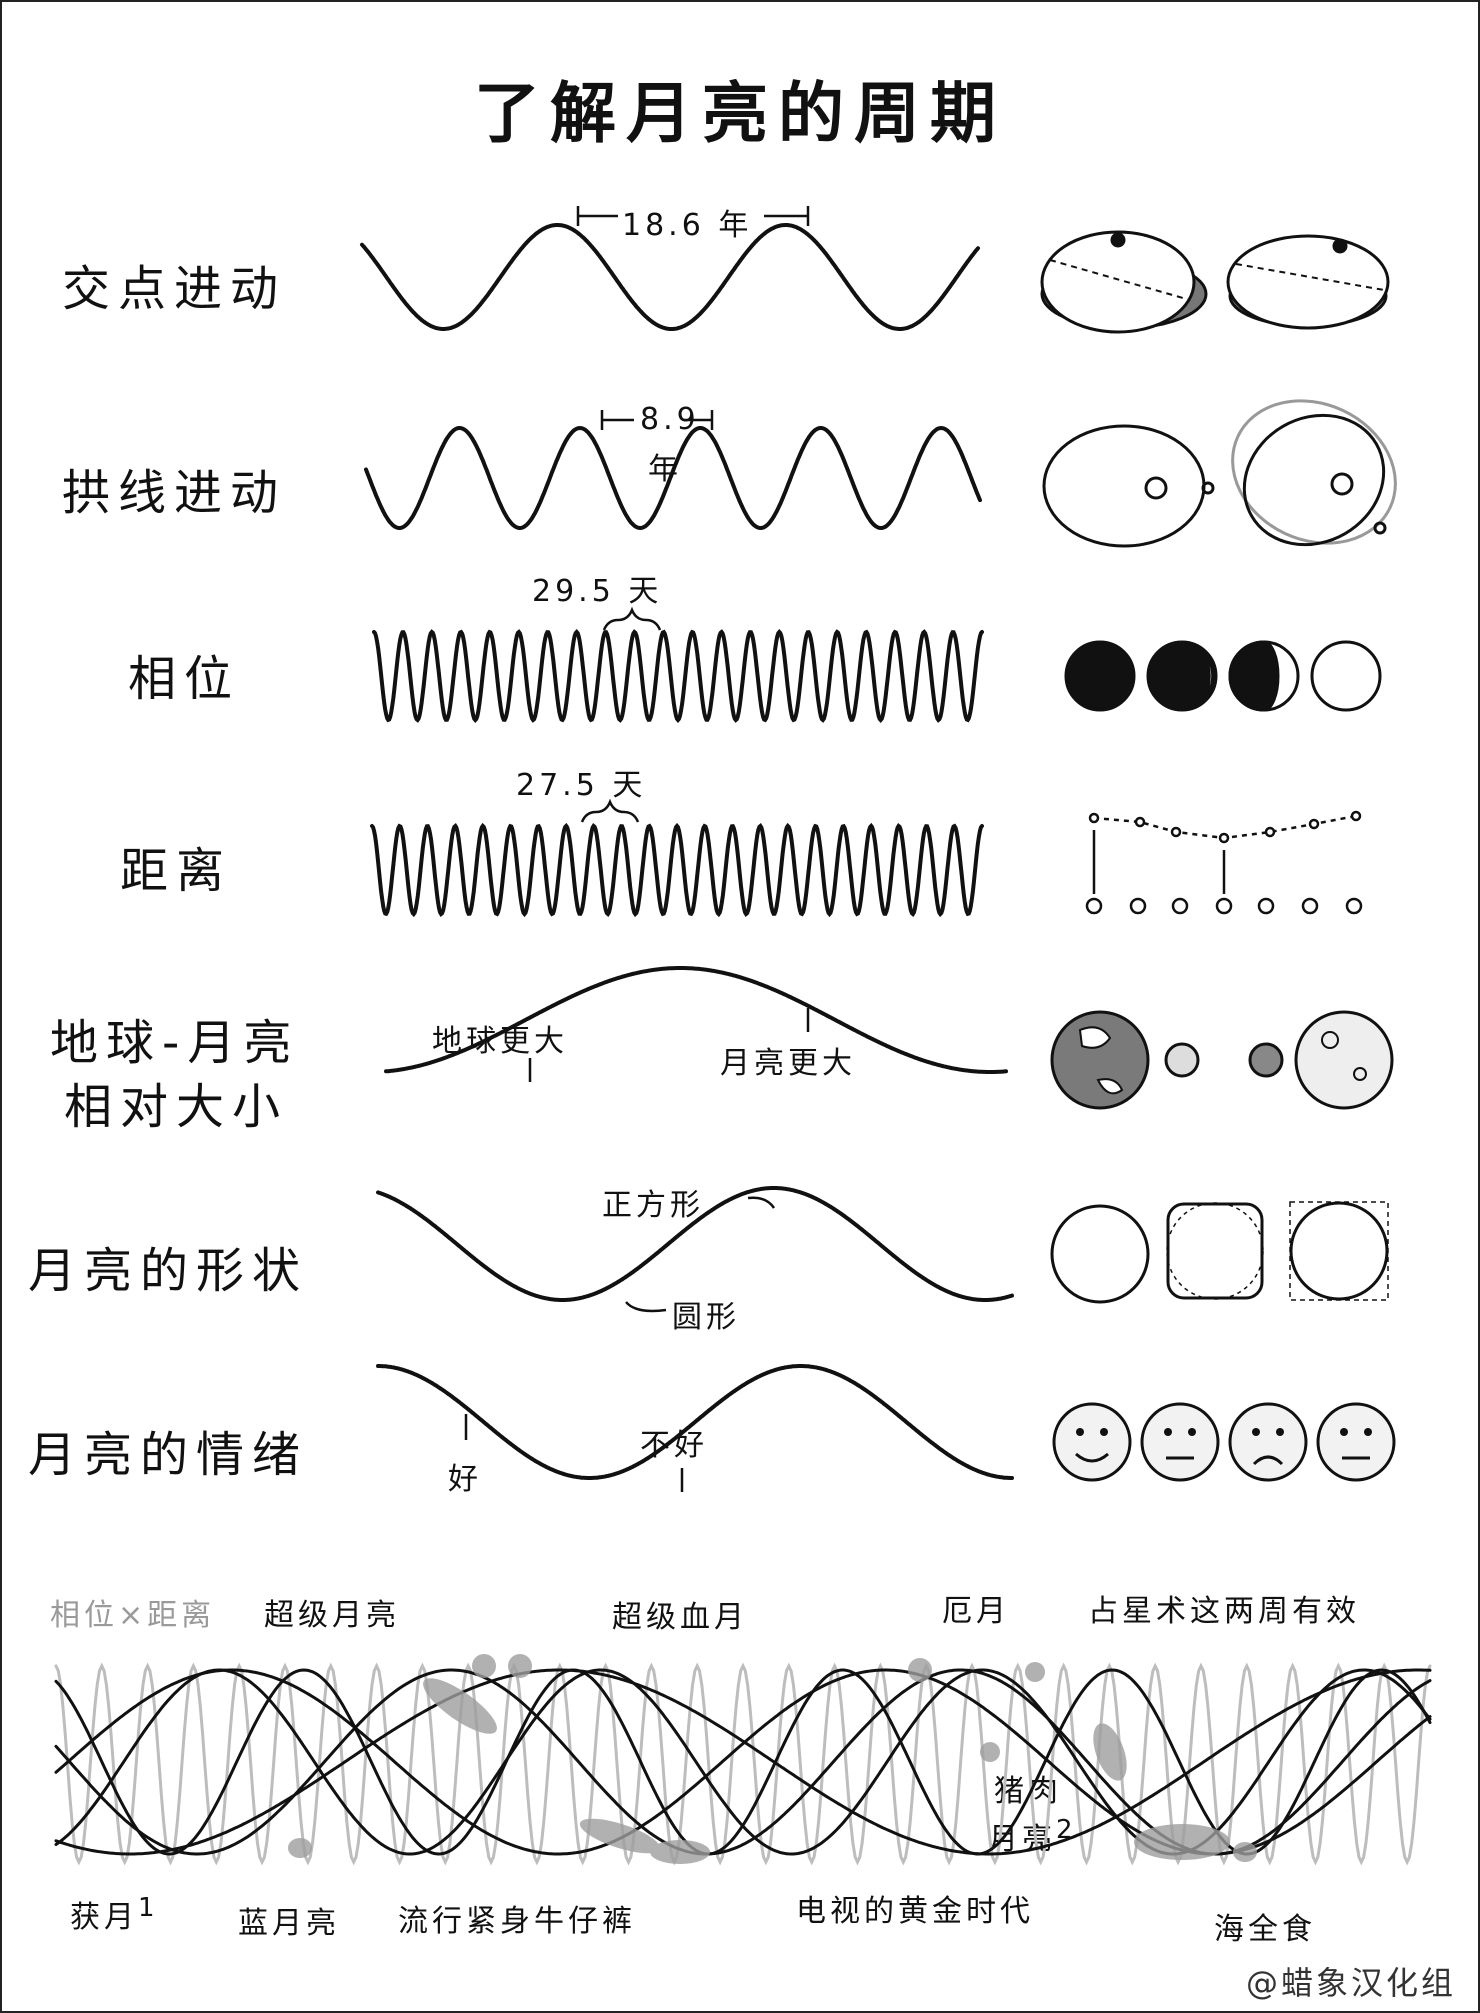 The image size is (1480, 2013). I want to click on label-supermoon: 超级月亮, so click(332, 1615).